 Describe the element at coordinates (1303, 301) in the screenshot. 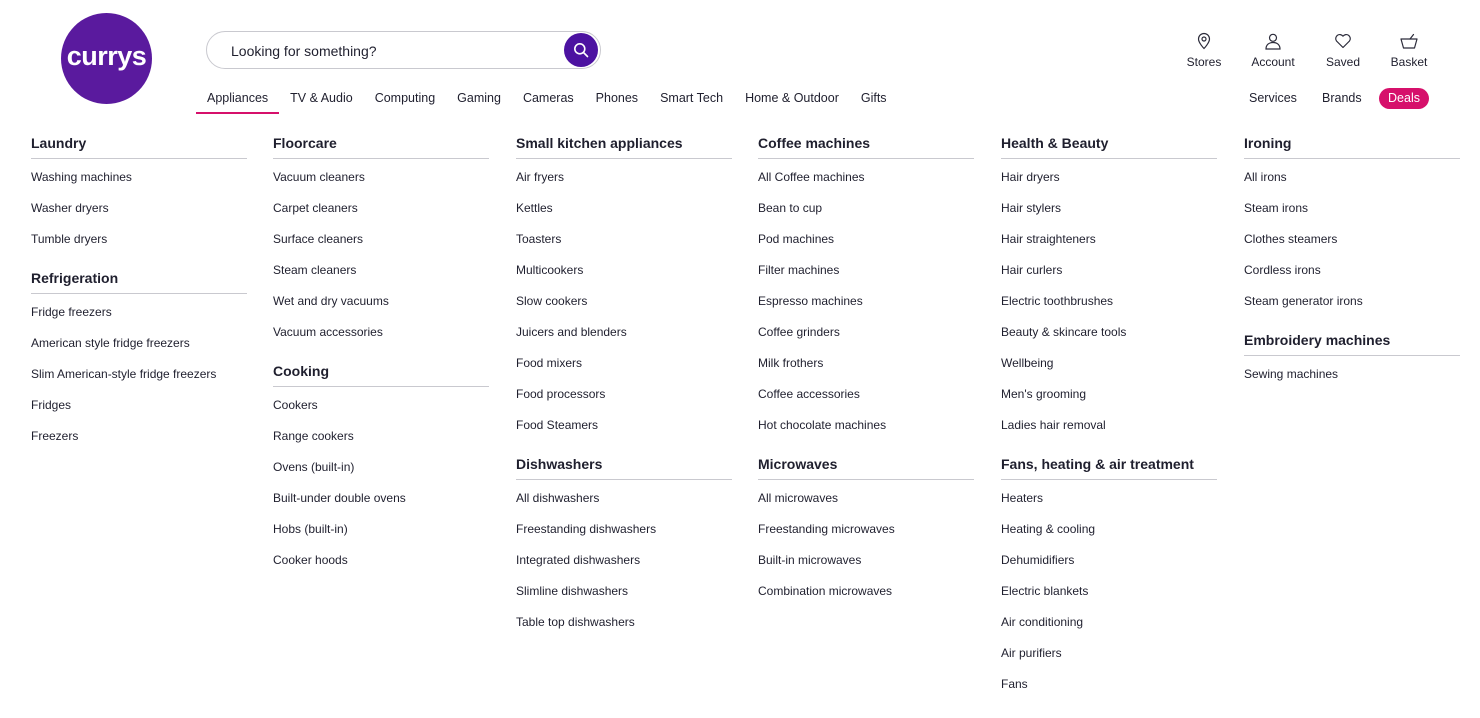

I see `menu-link: Steam generator irons` at that location.